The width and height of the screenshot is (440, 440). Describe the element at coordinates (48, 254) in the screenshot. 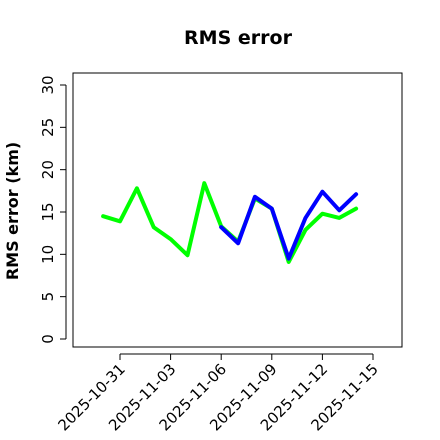

I see `y-tick-label: 10` at that location.